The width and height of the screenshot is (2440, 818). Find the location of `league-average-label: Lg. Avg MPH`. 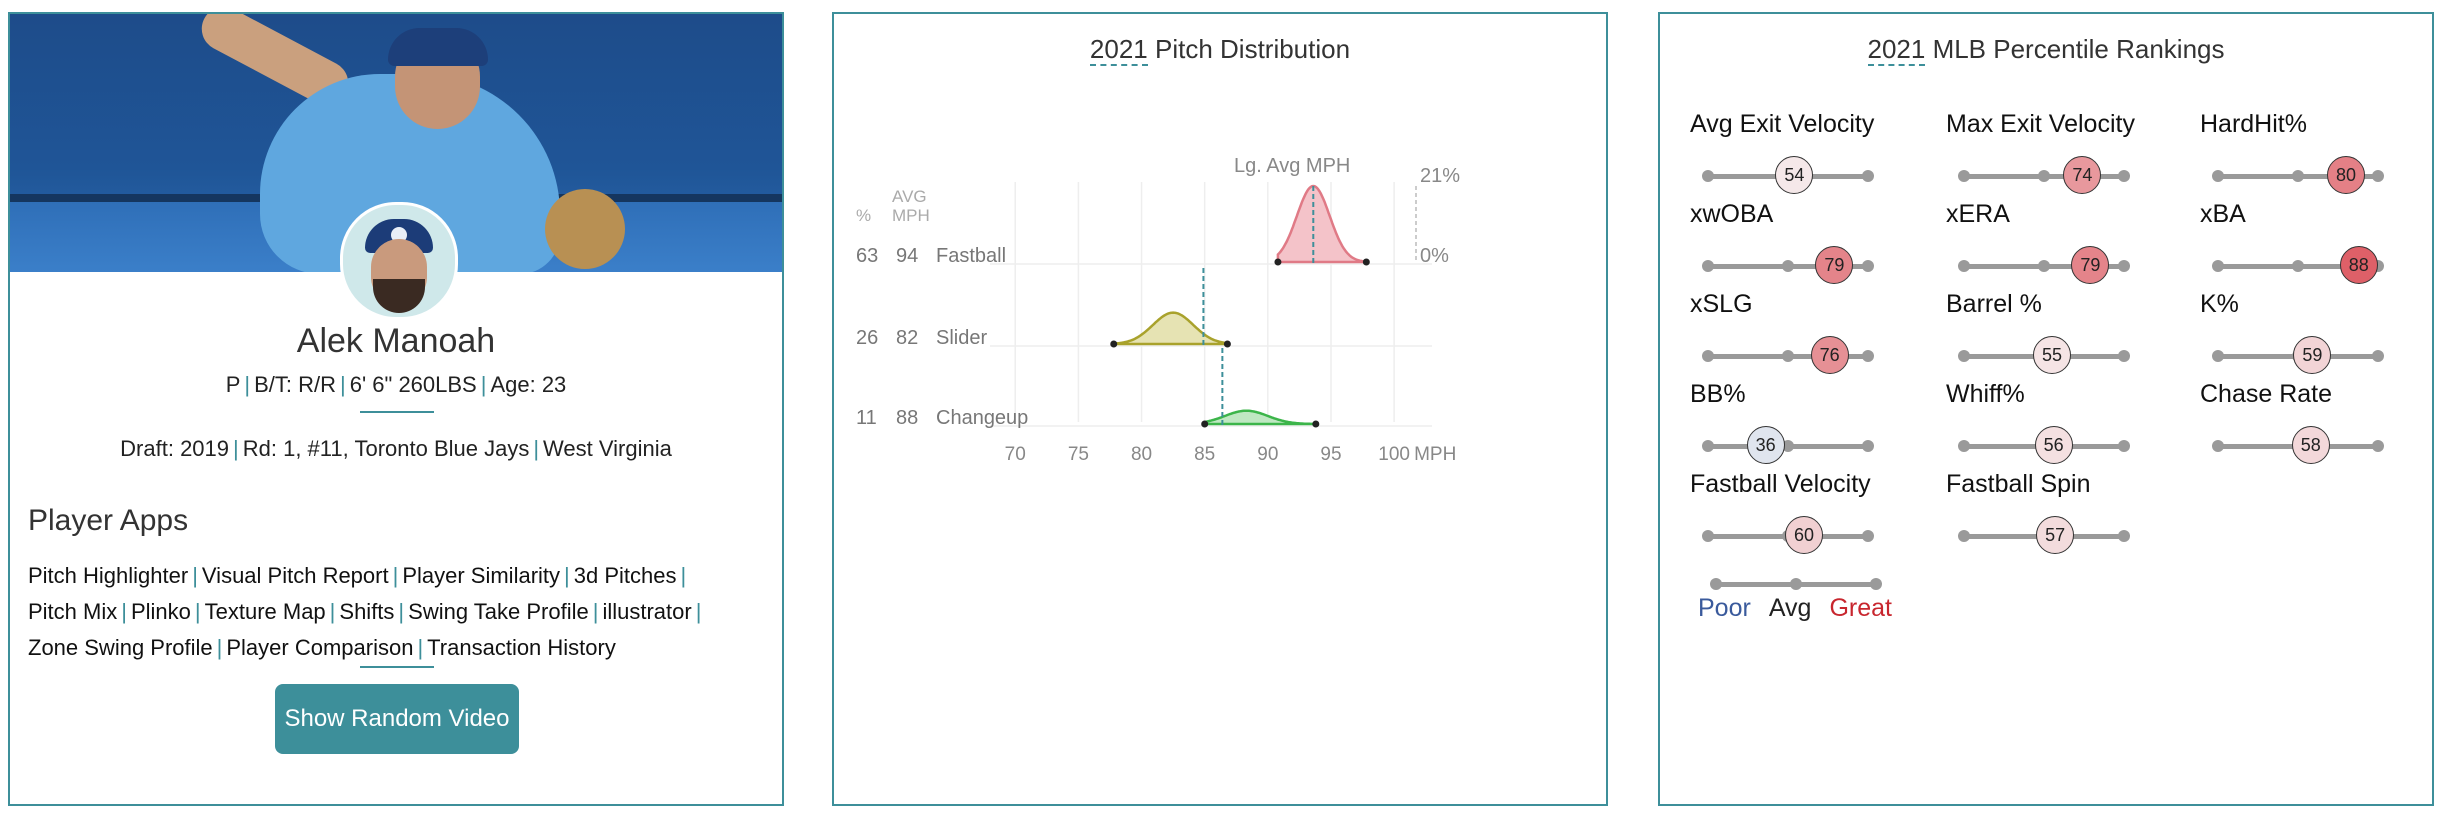

league-average-label: Lg. Avg MPH is located at coordinates (1292, 166).